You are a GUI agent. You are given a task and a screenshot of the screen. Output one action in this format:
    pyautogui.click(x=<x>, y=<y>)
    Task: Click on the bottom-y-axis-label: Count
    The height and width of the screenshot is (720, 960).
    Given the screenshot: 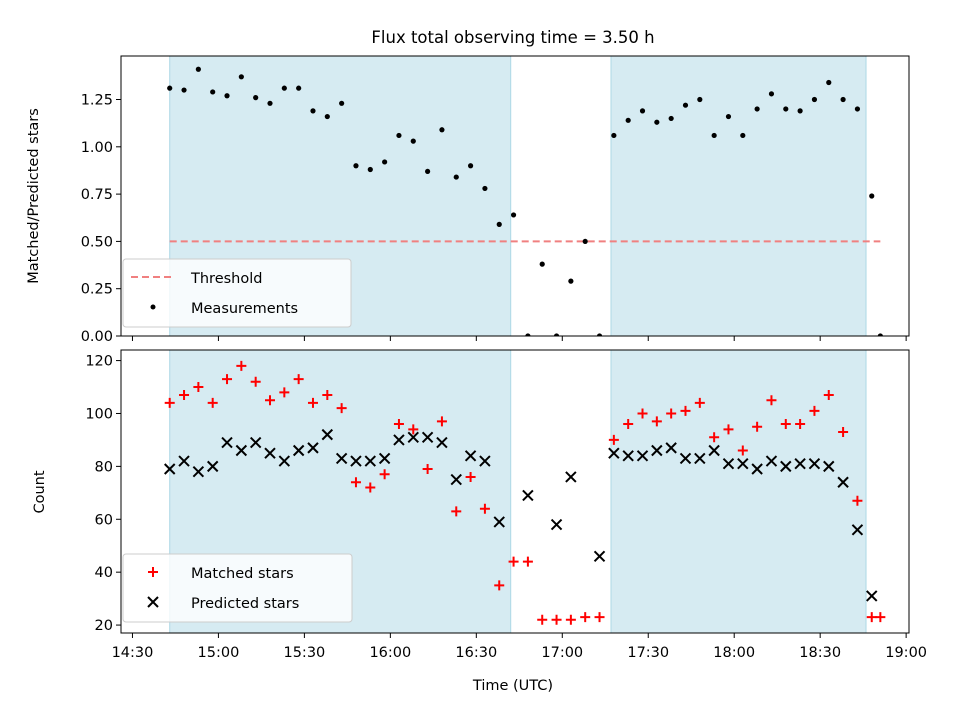 What is the action you would take?
    pyautogui.click(x=40, y=491)
    